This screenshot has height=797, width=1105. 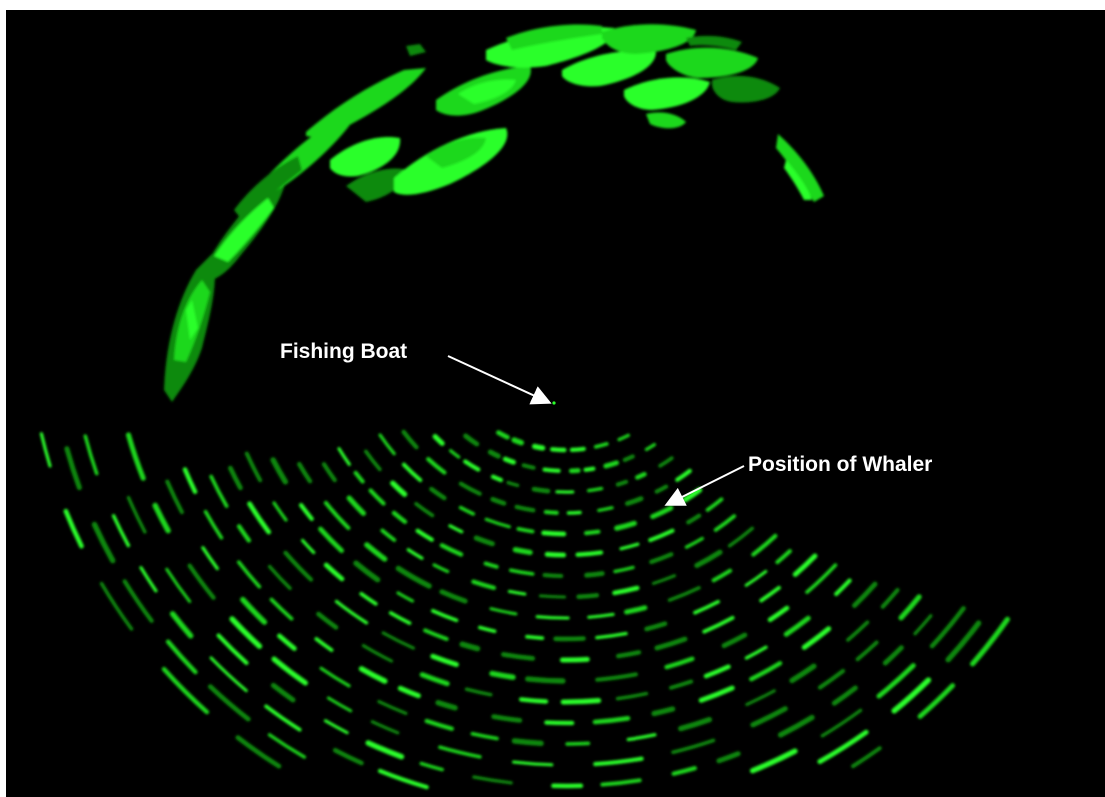 I want to click on whaler-label: Position of Whaler, so click(x=840, y=464).